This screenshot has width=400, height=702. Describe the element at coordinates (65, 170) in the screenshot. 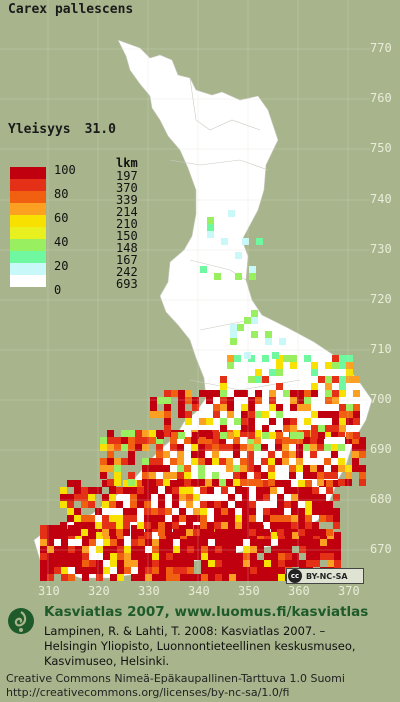

I see `legend-label: 100` at that location.